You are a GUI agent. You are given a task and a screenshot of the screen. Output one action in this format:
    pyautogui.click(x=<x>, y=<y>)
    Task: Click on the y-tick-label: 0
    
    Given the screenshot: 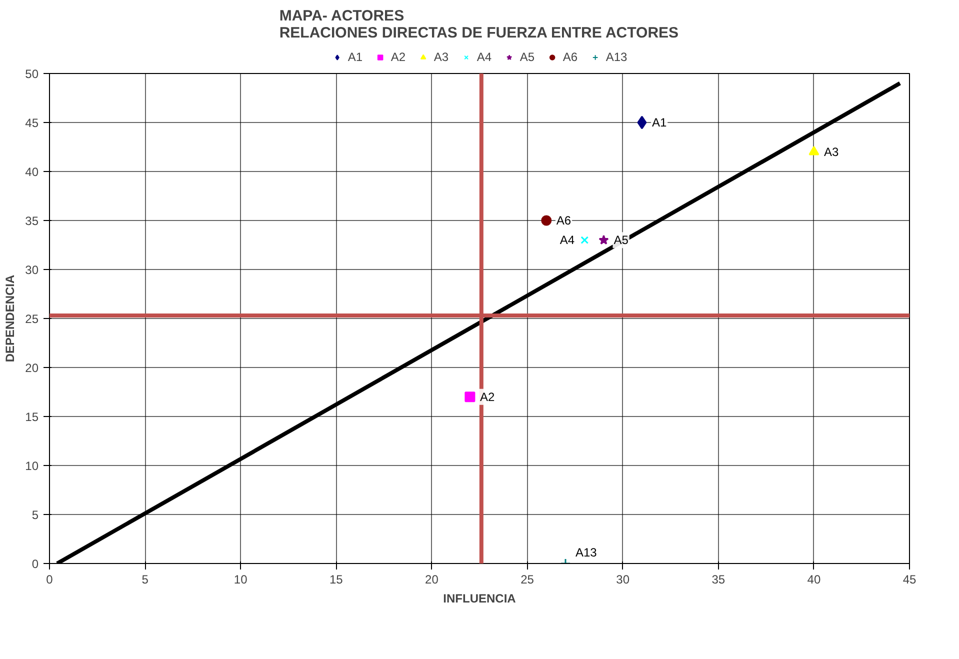 What is the action you would take?
    pyautogui.click(x=35, y=564)
    